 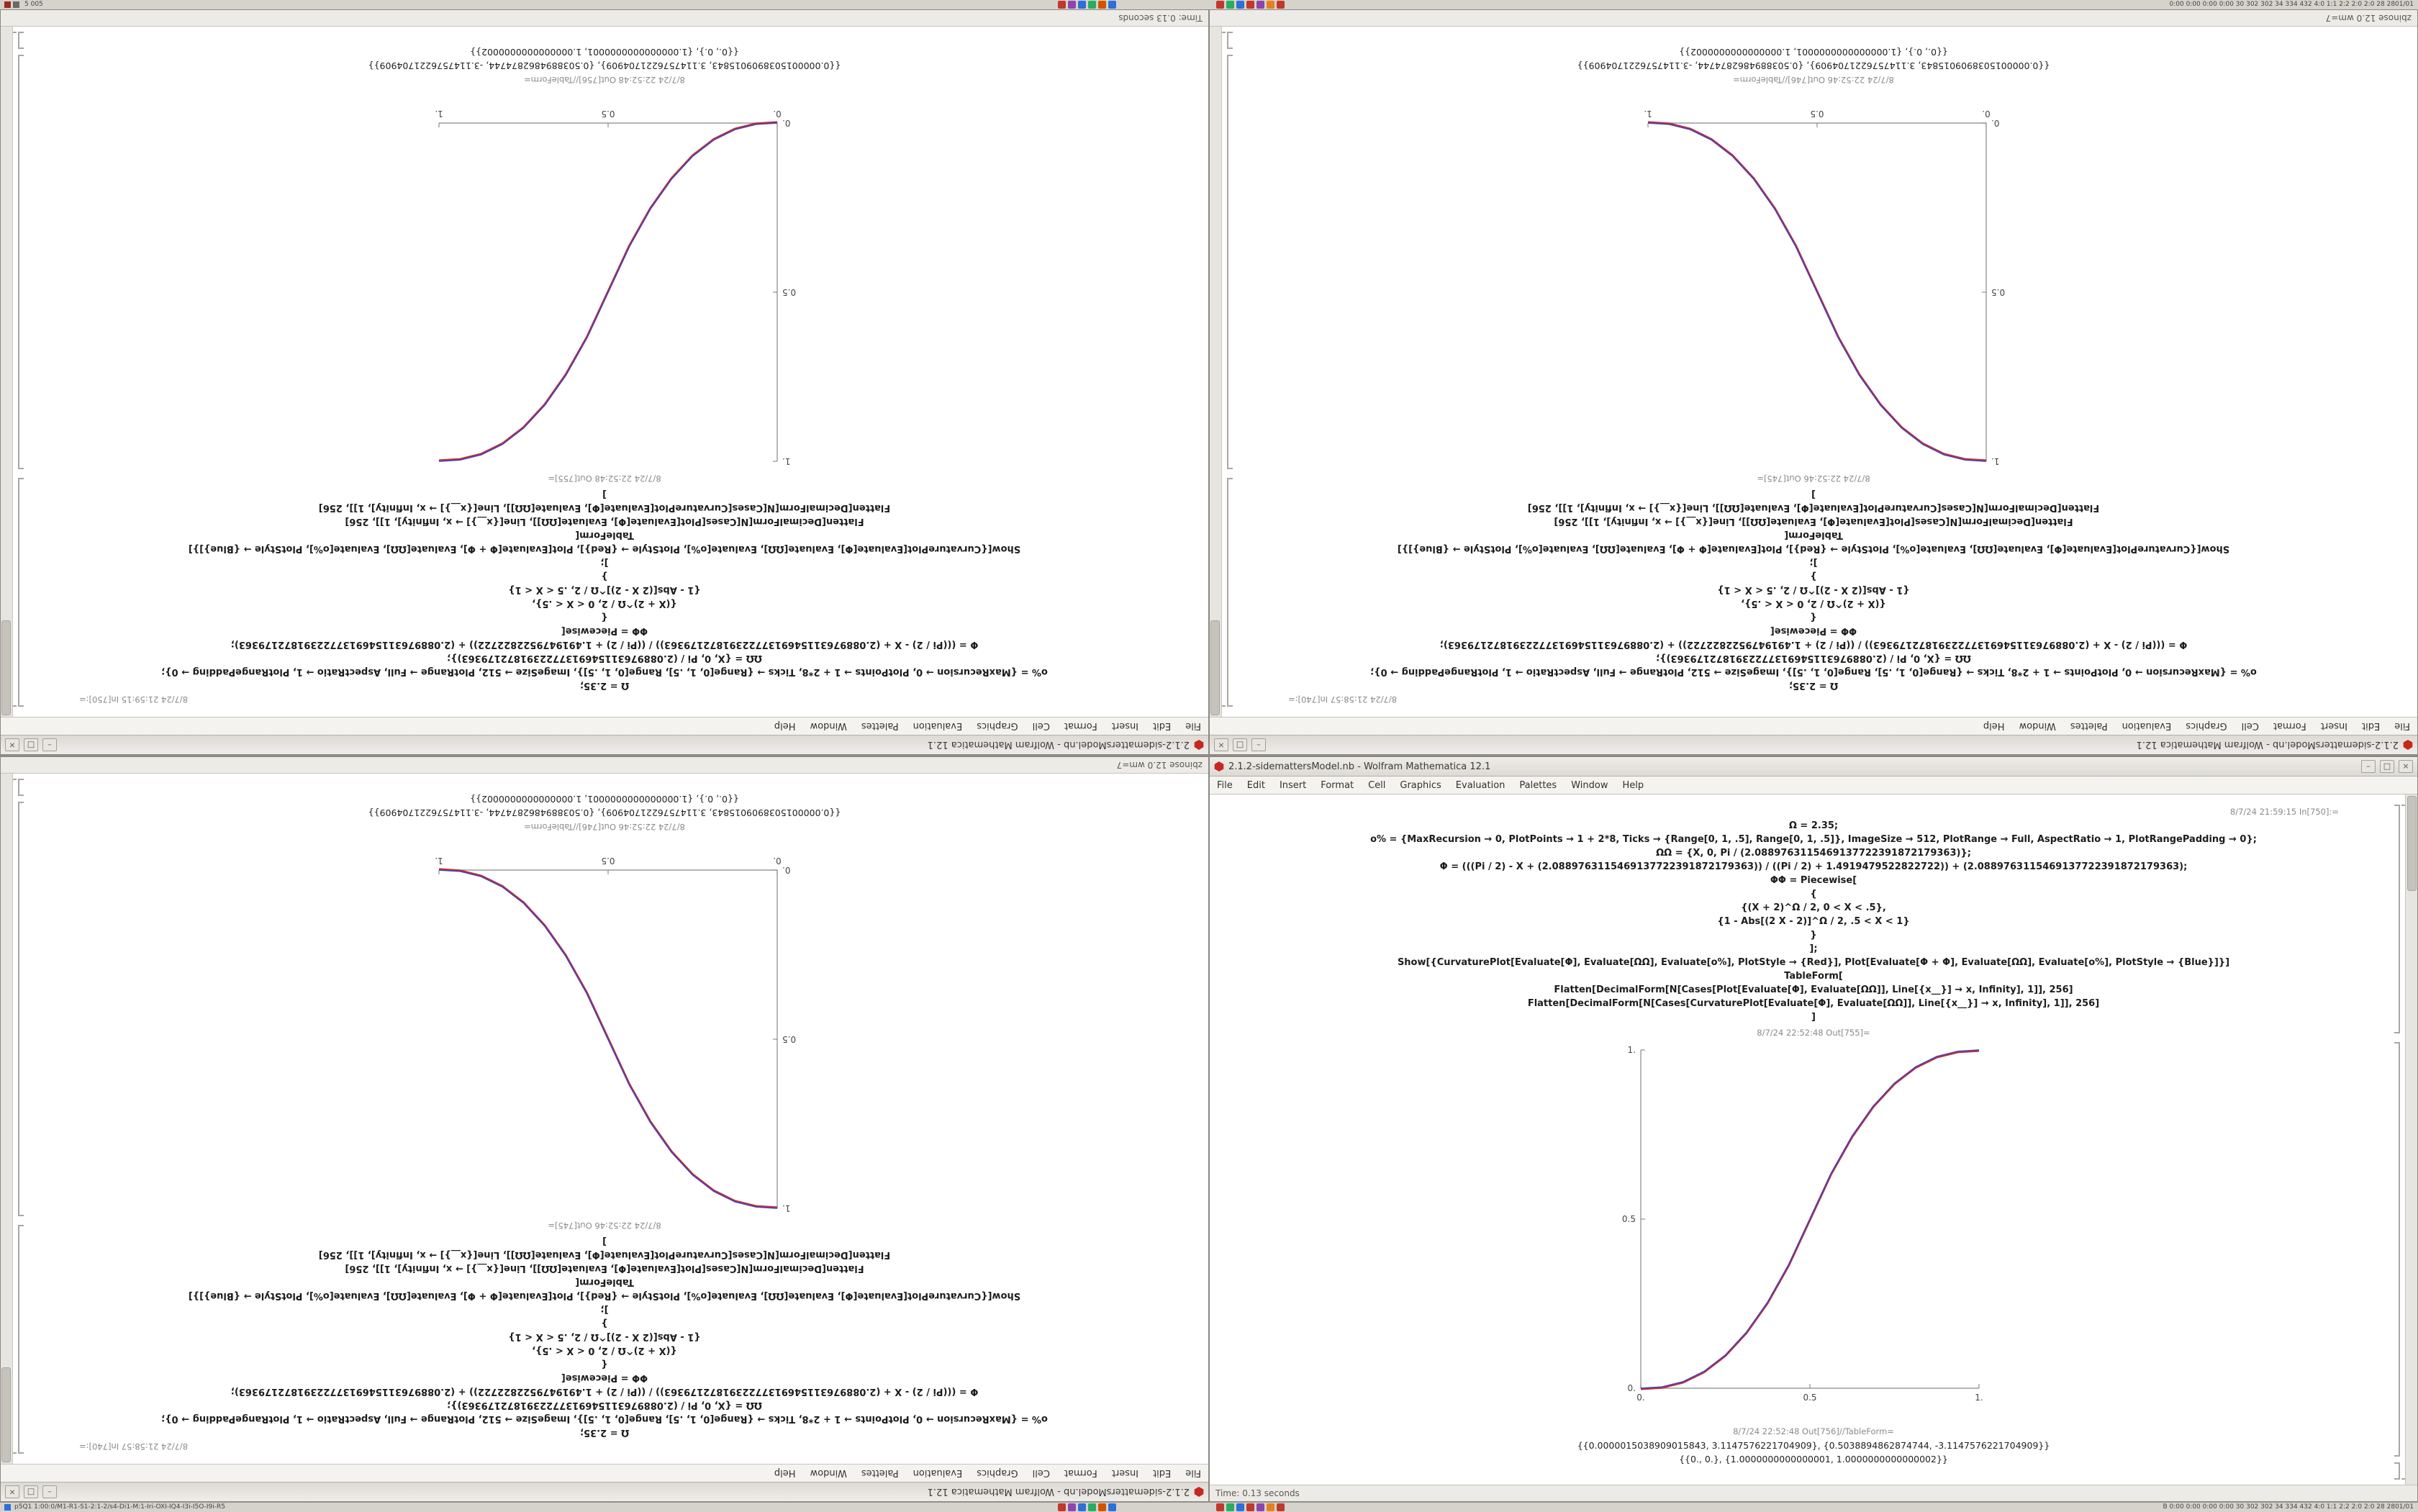 I want to click on code-line: }, so click(x=1813, y=936).